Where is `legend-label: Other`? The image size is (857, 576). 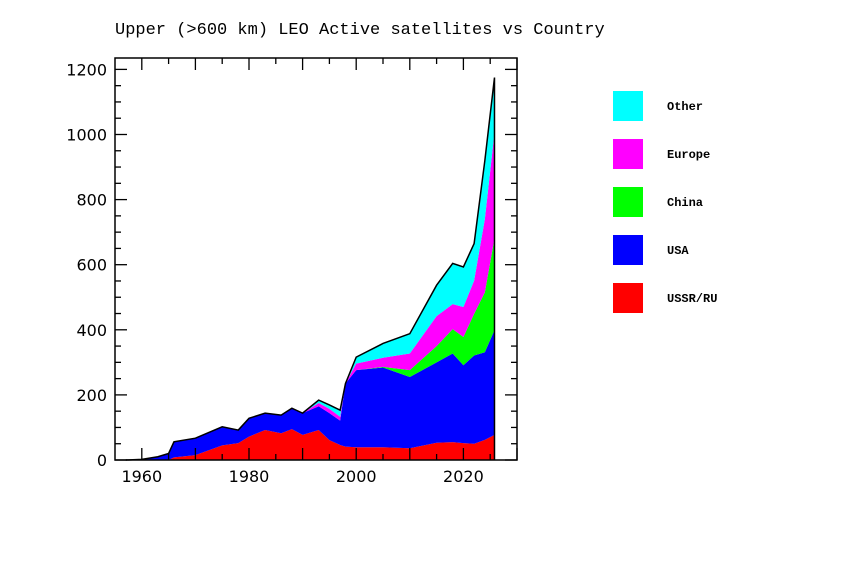 legend-label: Other is located at coordinates (685, 107).